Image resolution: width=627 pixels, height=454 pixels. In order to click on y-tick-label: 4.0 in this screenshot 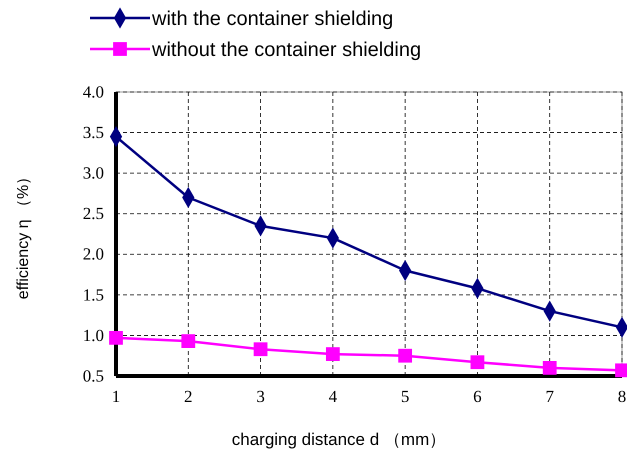, I will do `click(93, 92)`.